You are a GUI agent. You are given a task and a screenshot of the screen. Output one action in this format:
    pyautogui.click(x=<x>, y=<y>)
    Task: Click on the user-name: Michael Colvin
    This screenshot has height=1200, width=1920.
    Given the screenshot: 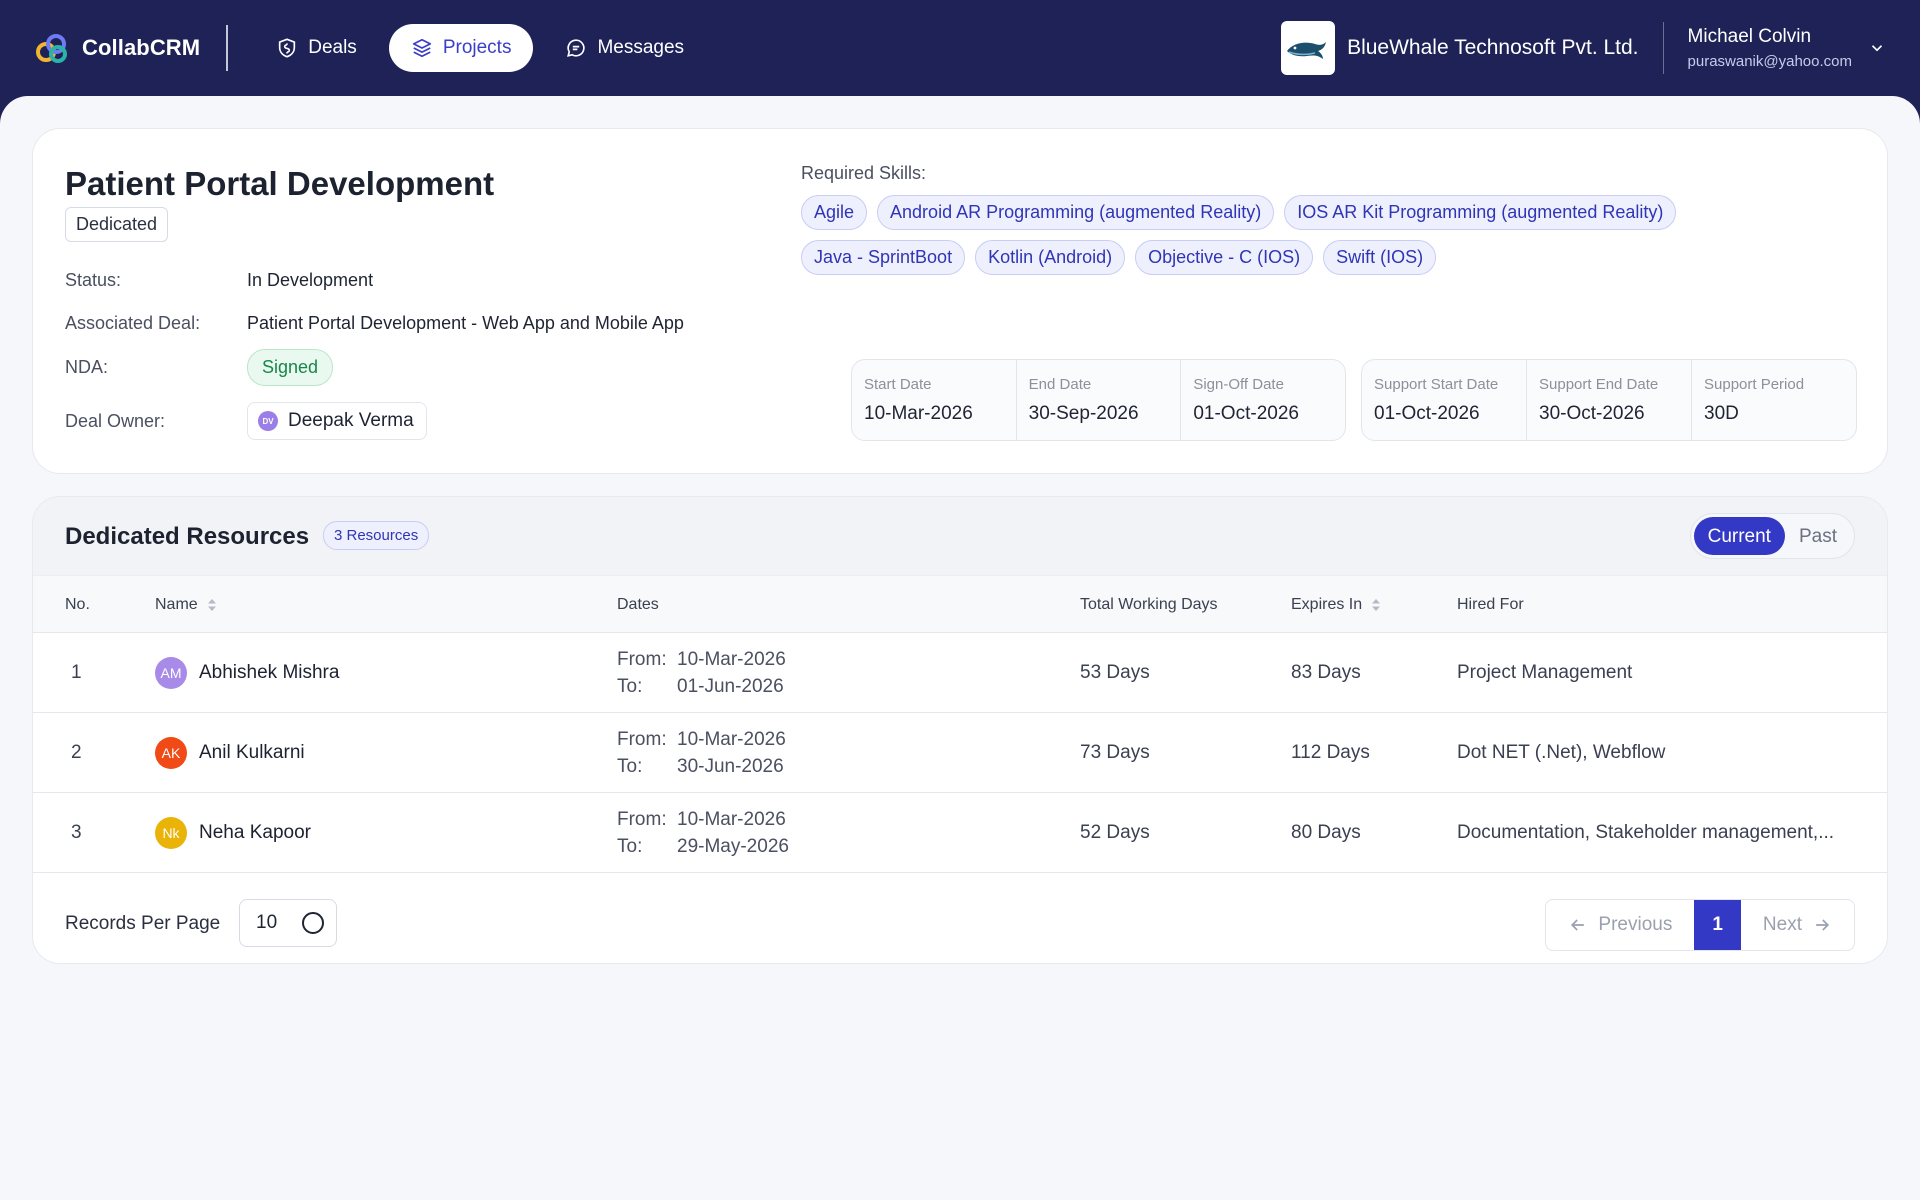 What is the action you would take?
    pyautogui.click(x=1749, y=36)
    